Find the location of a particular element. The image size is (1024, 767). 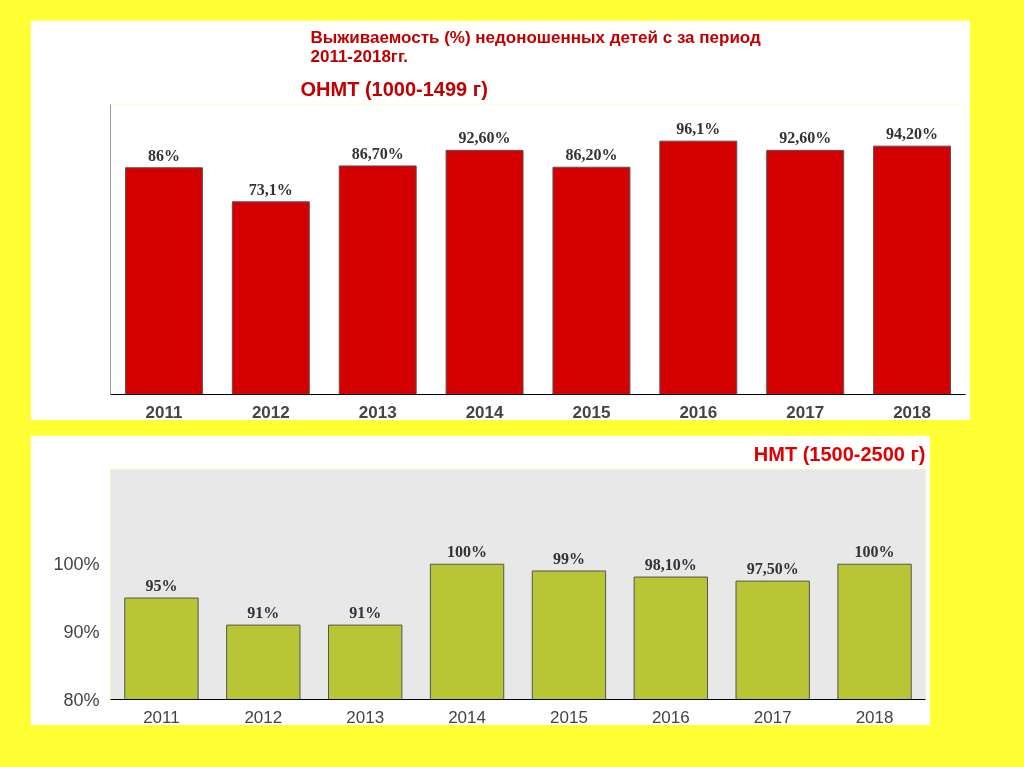

chart-title: Выживаемость (%) недоношенных детей с за период 2011-2018гг. is located at coordinates (535, 46).